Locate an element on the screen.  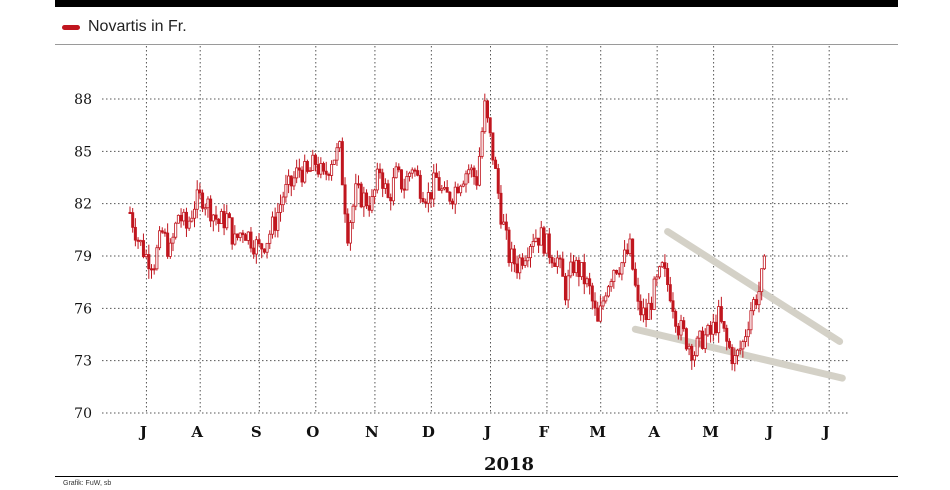
top-bar is located at coordinates (476, 3).